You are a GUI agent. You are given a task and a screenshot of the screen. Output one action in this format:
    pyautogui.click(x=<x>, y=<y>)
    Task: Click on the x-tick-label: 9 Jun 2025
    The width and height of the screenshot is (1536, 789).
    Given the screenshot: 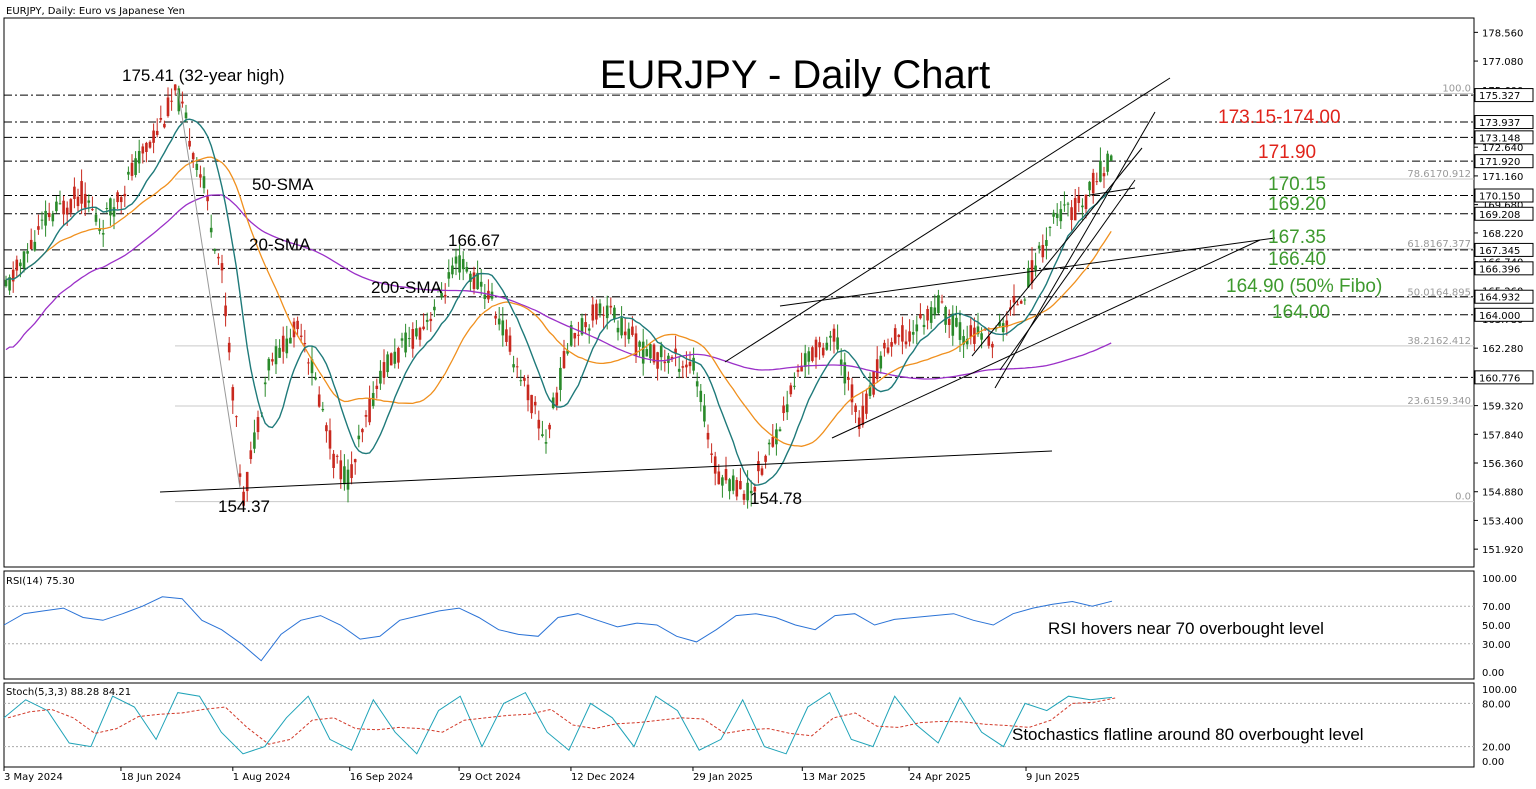 What is the action you would take?
    pyautogui.click(x=1053, y=777)
    